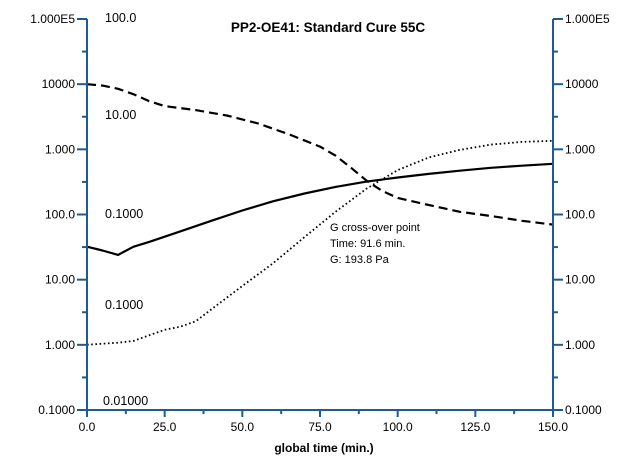 This screenshot has height=466, width=629. I want to click on y-tick-label-right: 10.00, so click(580, 280).